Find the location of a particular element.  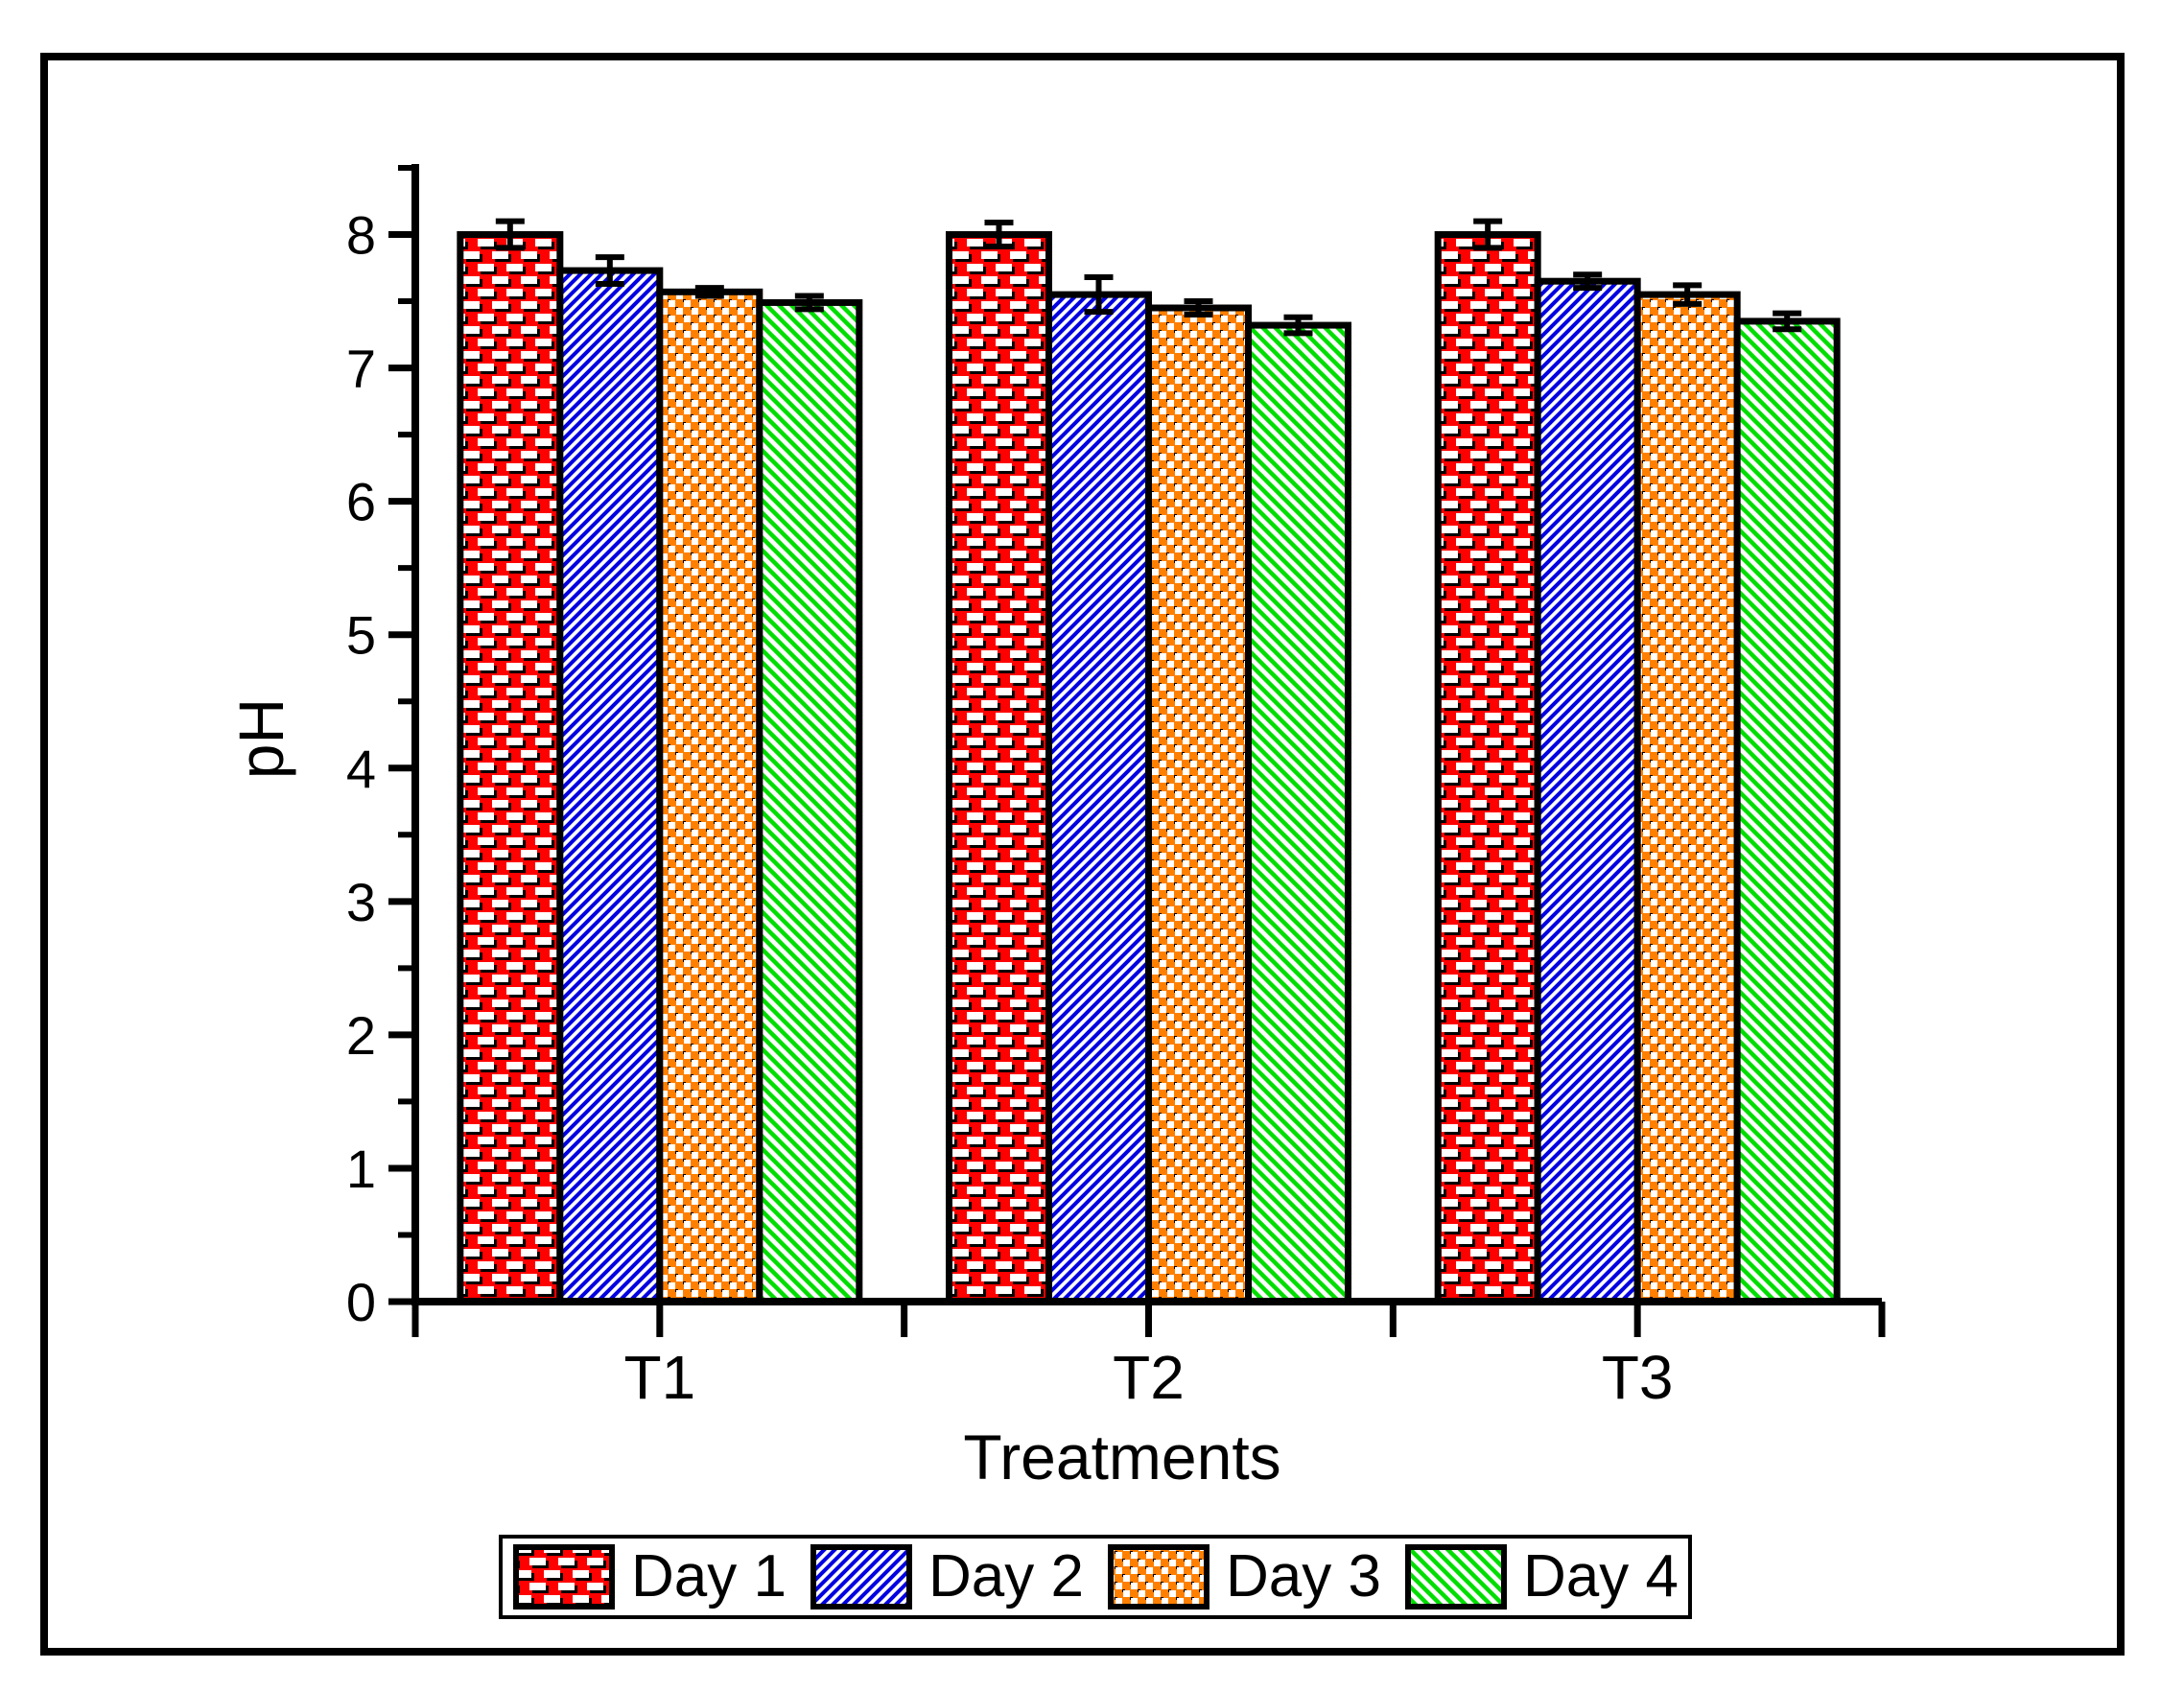

bar-T2-day4 is located at coordinates (1298, 813).